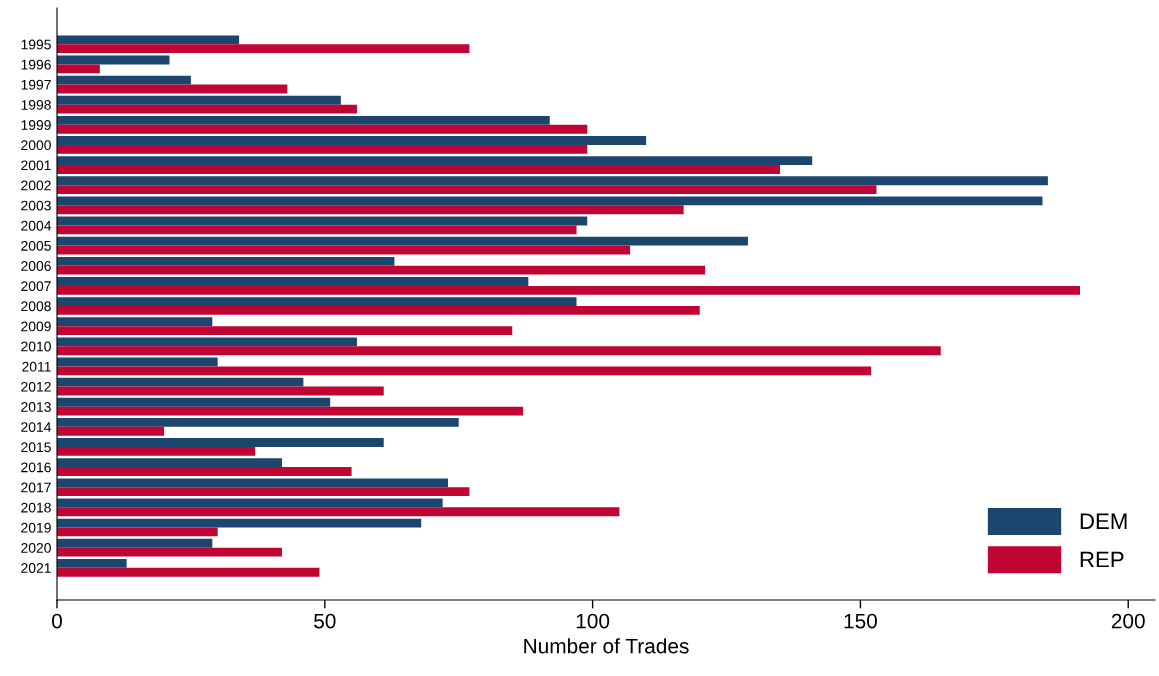 This screenshot has width=1159, height=676. I want to click on y-tick-label: 1995, so click(36, 44).